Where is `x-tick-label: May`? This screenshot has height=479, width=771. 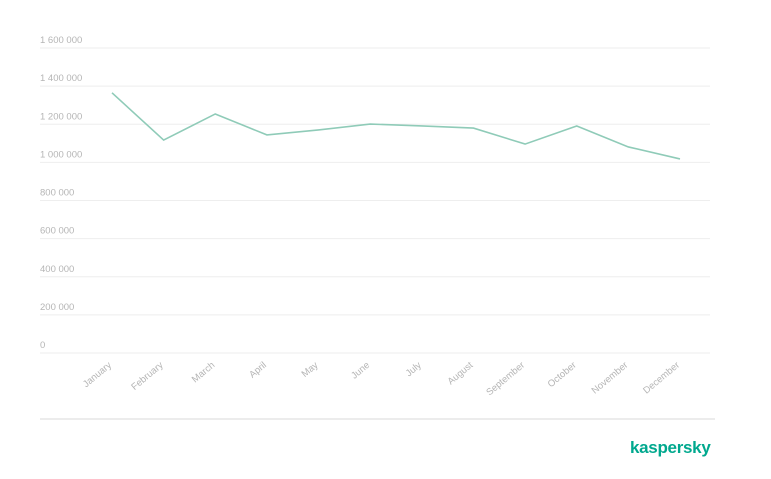
x-tick-label: May is located at coordinates (310, 370).